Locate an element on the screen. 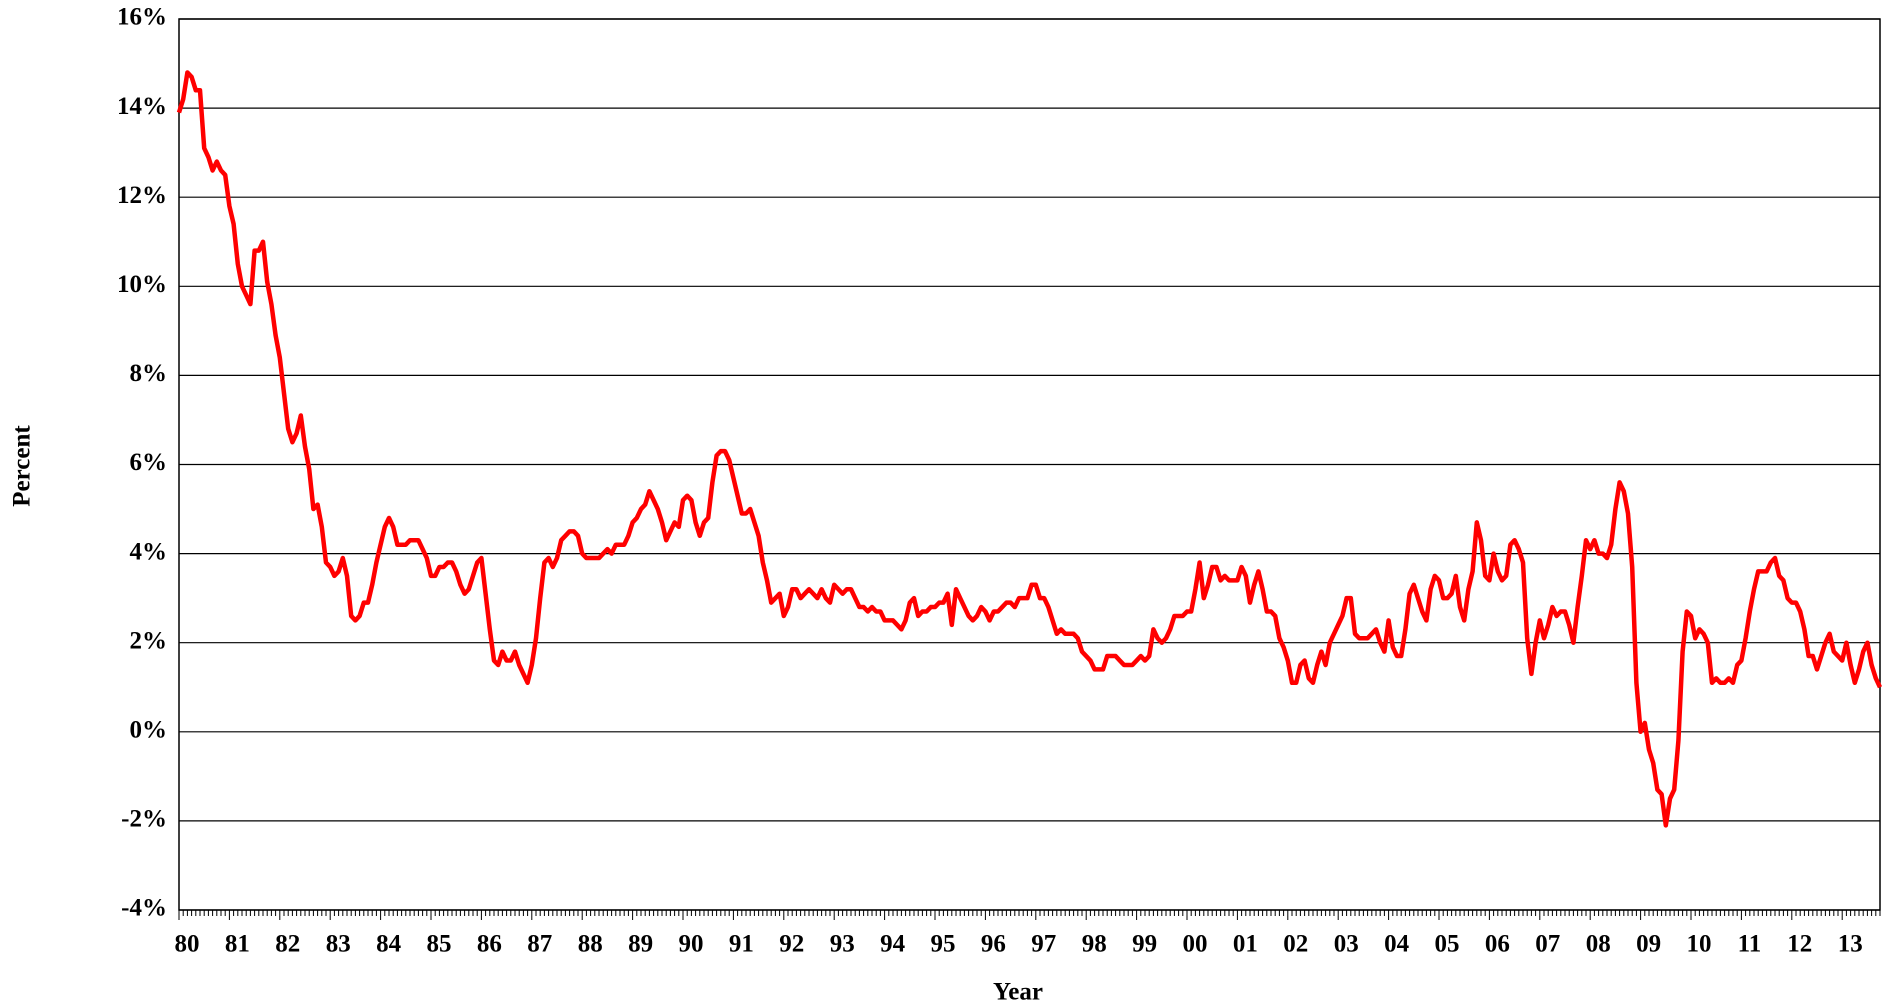  x-tick-label: 01 is located at coordinates (1245, 944).